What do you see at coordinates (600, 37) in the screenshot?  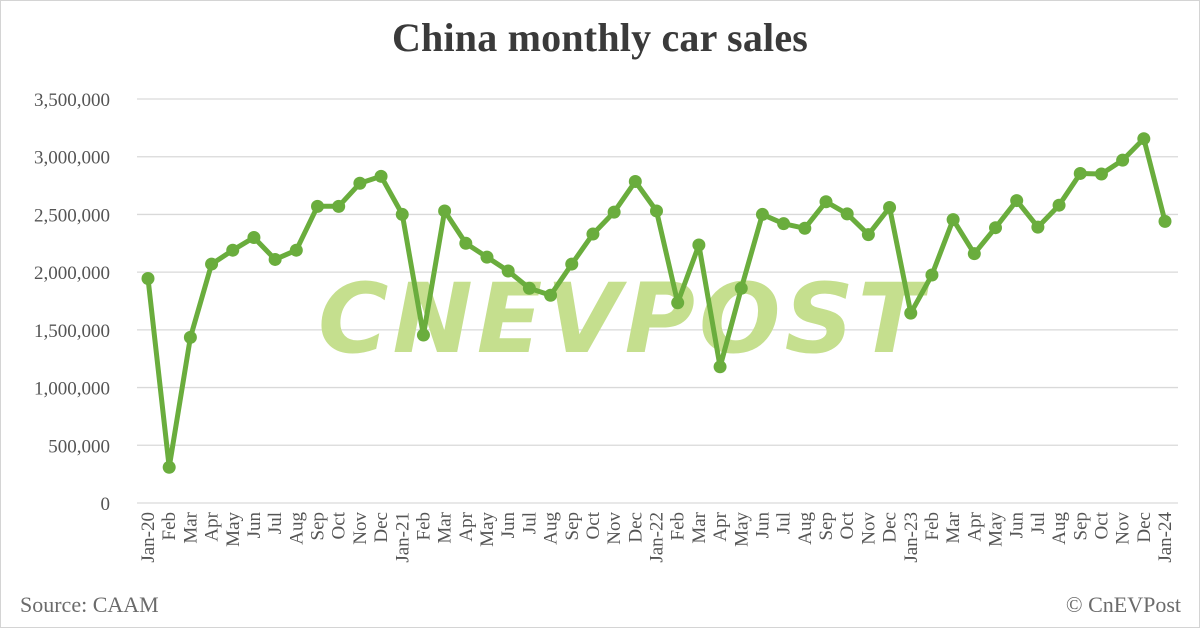 I see `chart-title: China monthly car sales` at bounding box center [600, 37].